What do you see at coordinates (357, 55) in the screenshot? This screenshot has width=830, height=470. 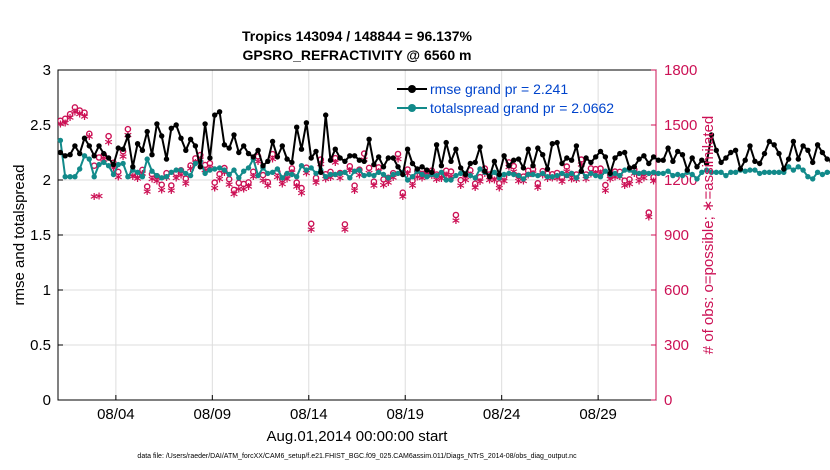 I see `chart-subtitle: GPSRO_REFRACTIVITY @ 6560 m` at bounding box center [357, 55].